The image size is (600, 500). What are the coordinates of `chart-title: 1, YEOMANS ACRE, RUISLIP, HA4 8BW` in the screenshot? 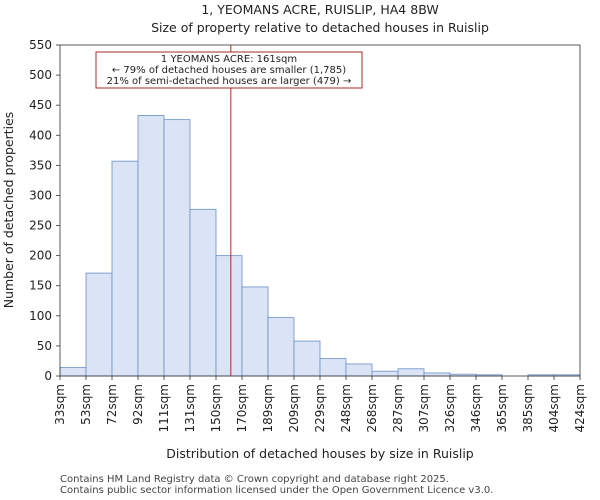 It's located at (319, 9).